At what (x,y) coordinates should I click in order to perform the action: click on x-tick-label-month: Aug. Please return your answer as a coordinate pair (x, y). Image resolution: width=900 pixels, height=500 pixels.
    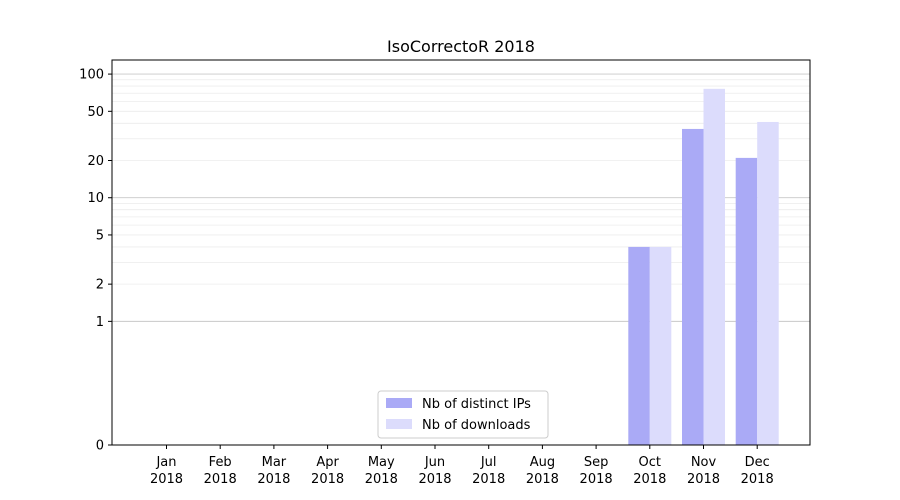
    Looking at the image, I should click on (542, 462).